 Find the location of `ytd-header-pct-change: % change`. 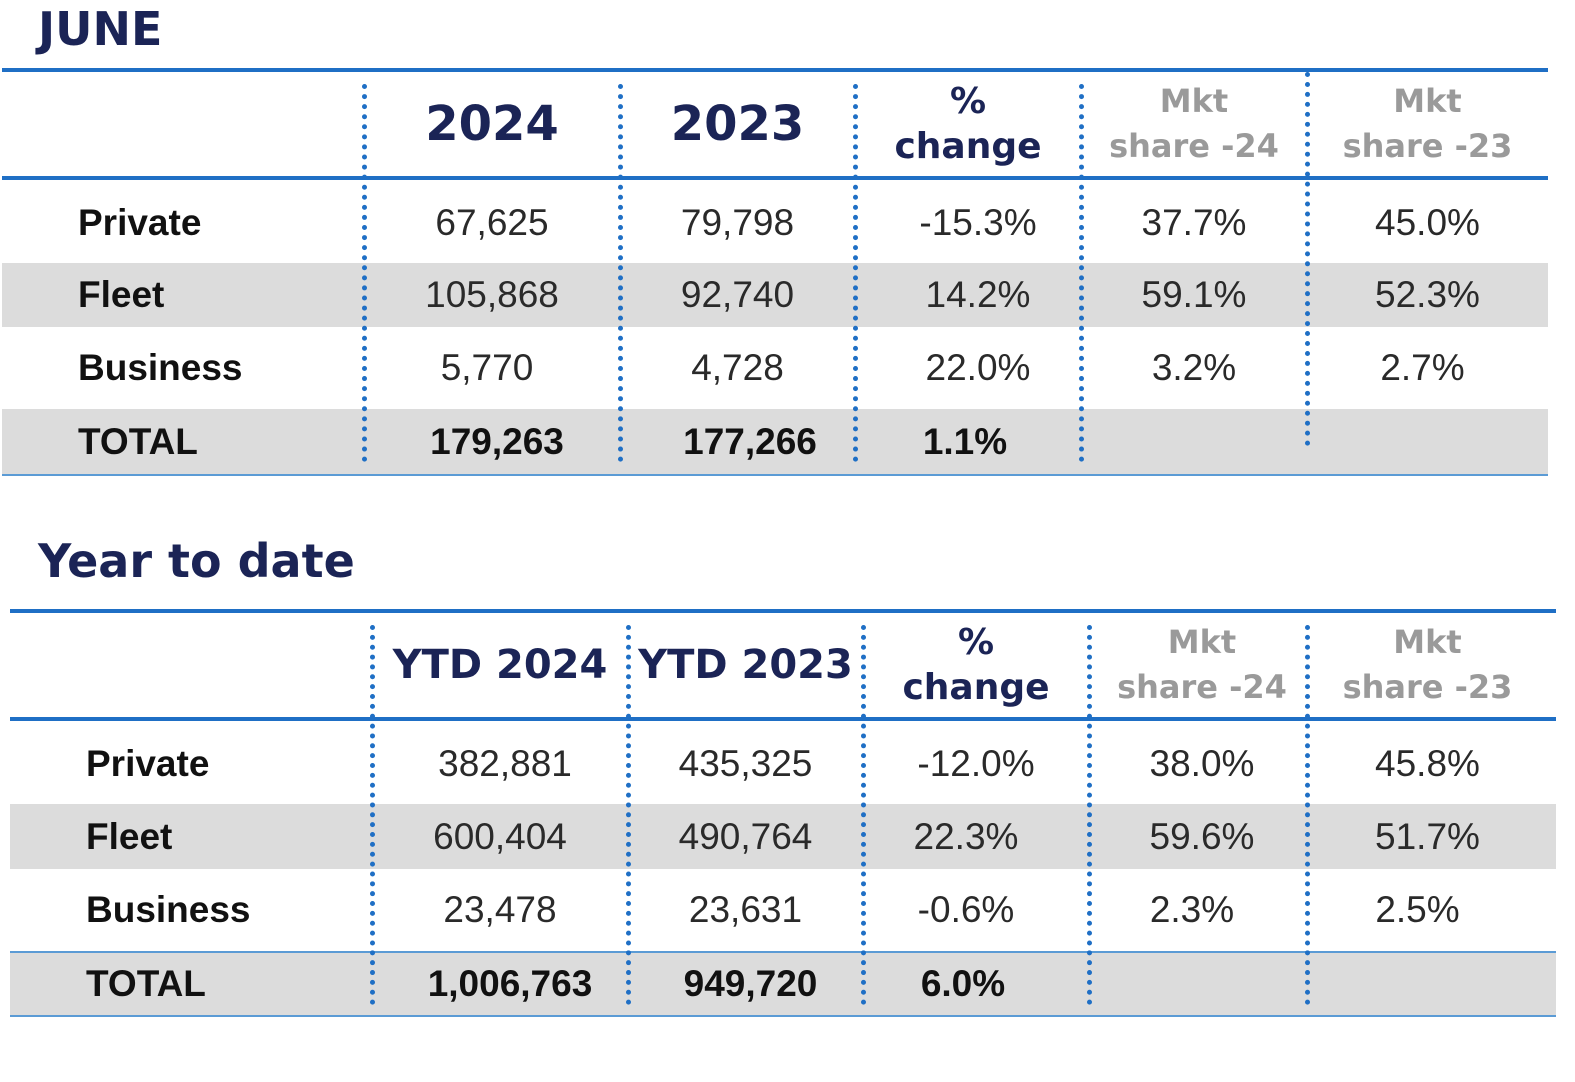

ytd-header-pct-change: % change is located at coordinates (976, 665).